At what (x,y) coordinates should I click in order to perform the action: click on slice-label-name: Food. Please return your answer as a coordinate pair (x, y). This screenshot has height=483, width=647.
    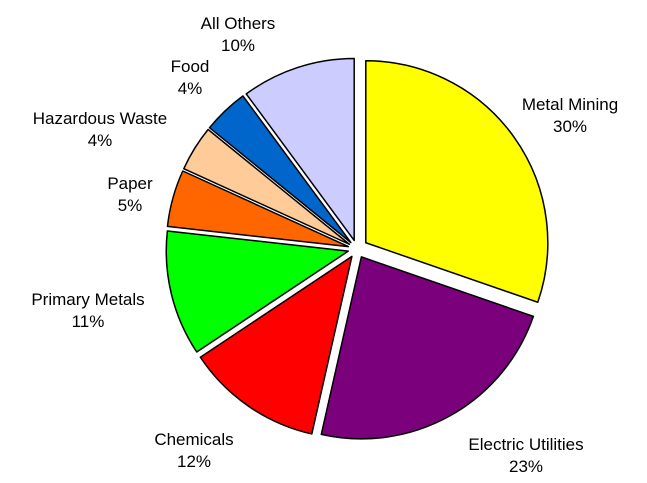
    Looking at the image, I should click on (190, 66).